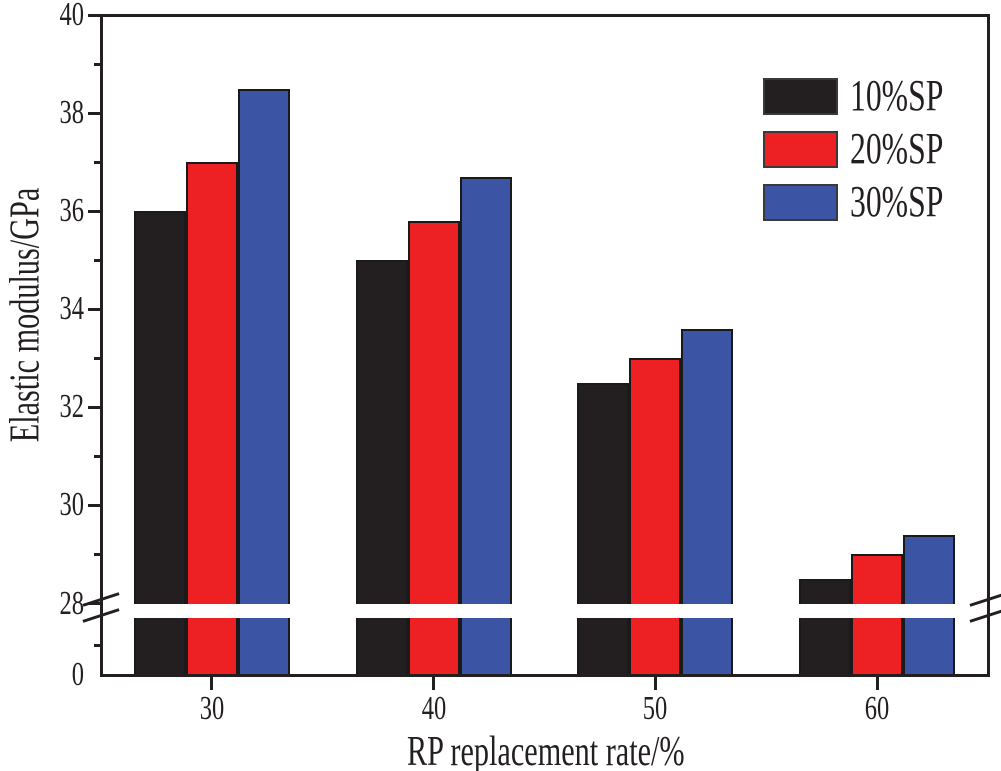 This screenshot has width=1001, height=771. What do you see at coordinates (71, 16) in the screenshot?
I see `y-tick-label-40-text: 40` at bounding box center [71, 16].